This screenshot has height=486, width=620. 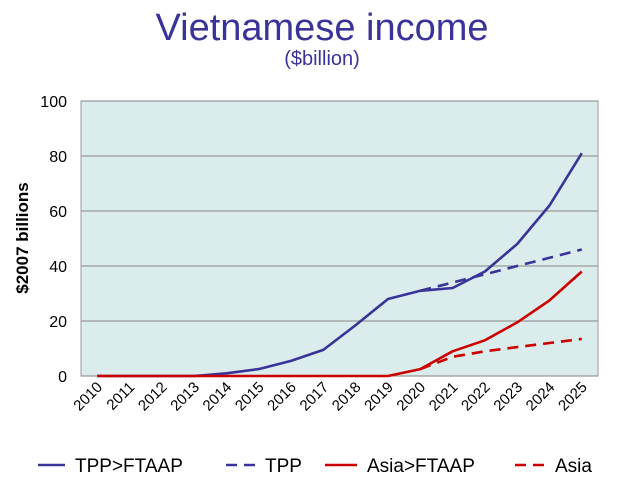 What do you see at coordinates (218, 397) in the screenshot?
I see `x-tick-label: 2014` at bounding box center [218, 397].